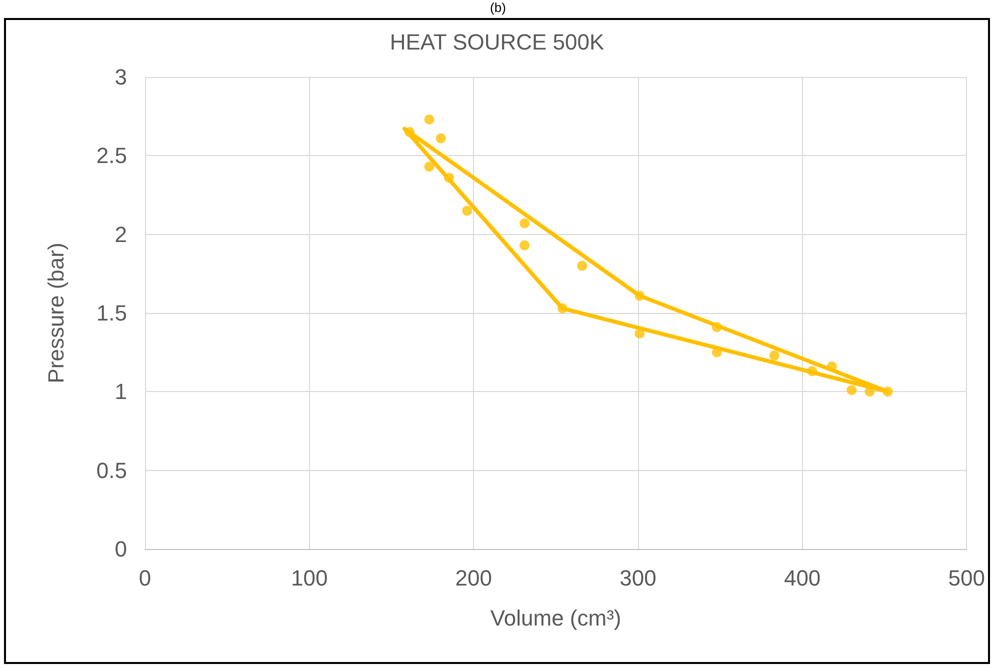 The image size is (996, 668). What do you see at coordinates (638, 578) in the screenshot?
I see `x-tick-label: 300` at bounding box center [638, 578].